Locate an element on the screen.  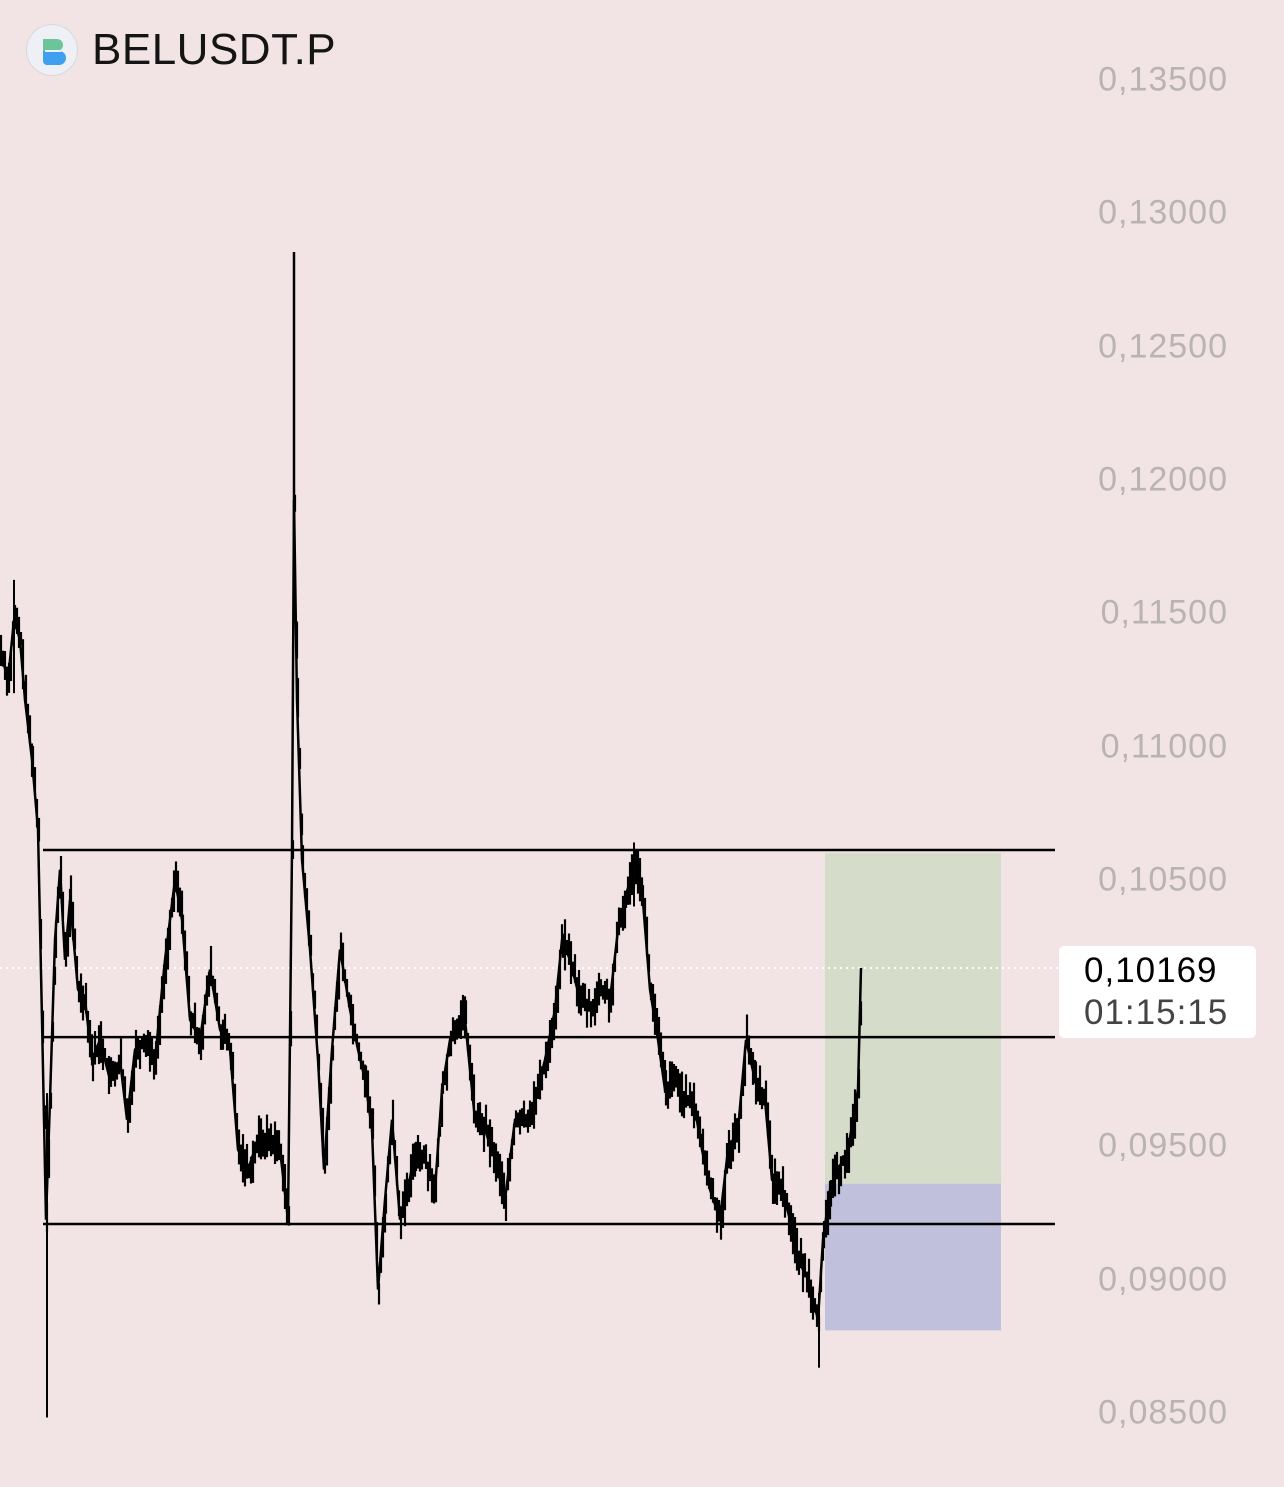
stop-zone is located at coordinates (913, 1257).